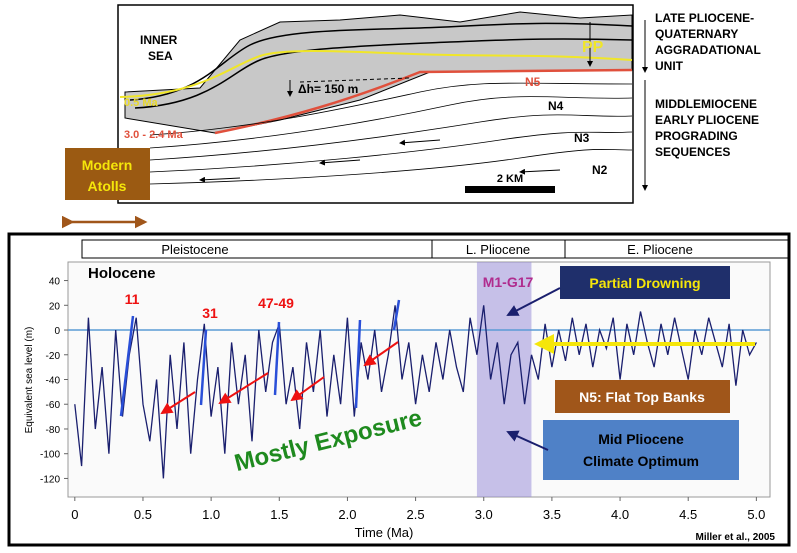 The image size is (797, 553). Describe the element at coordinates (57, 331) in the screenshot. I see `y-tick-label: 0` at that location.